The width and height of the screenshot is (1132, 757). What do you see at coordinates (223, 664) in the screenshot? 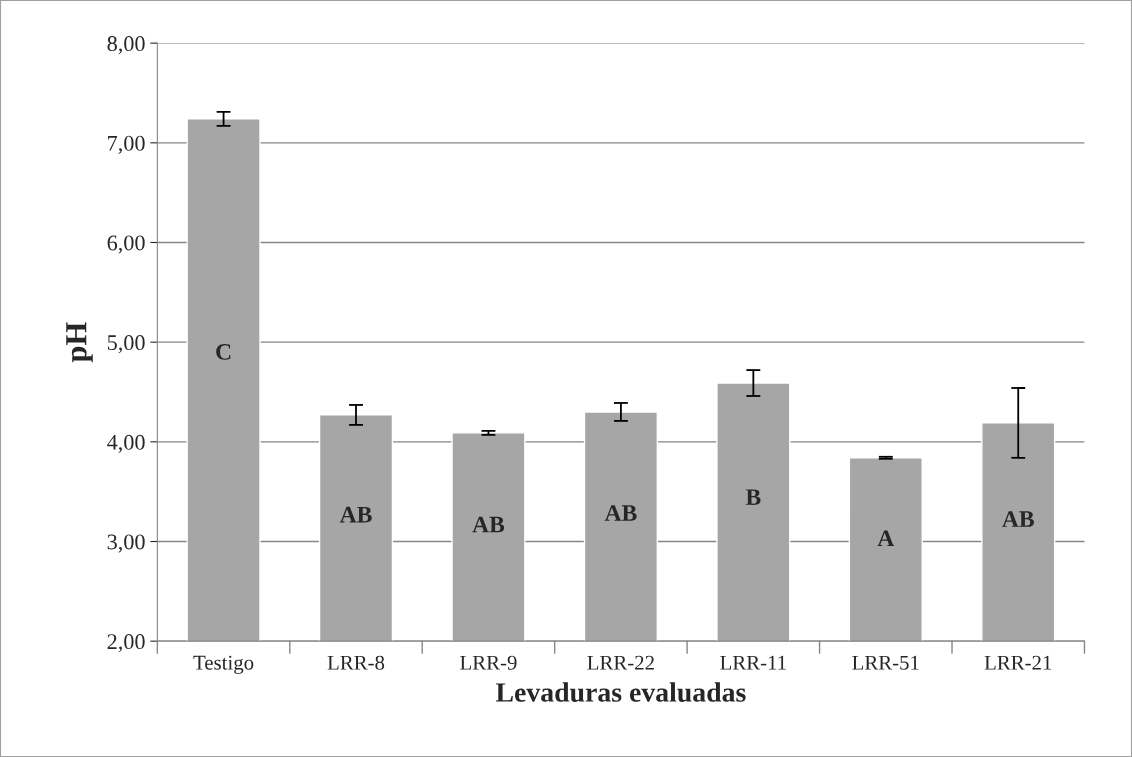
I see `x-tick-label: Testigo` at bounding box center [223, 664].